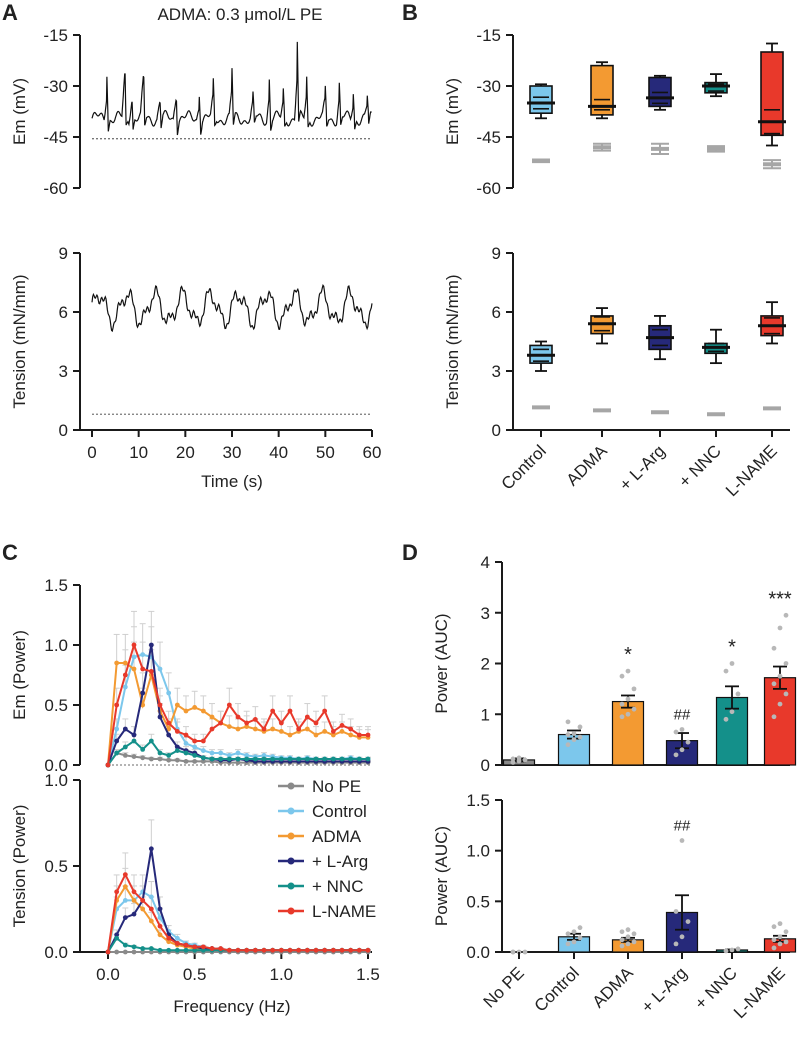 Image resolution: width=800 pixels, height=1039 pixels. What do you see at coordinates (602, 90) in the screenshot?
I see `box-body` at bounding box center [602, 90].